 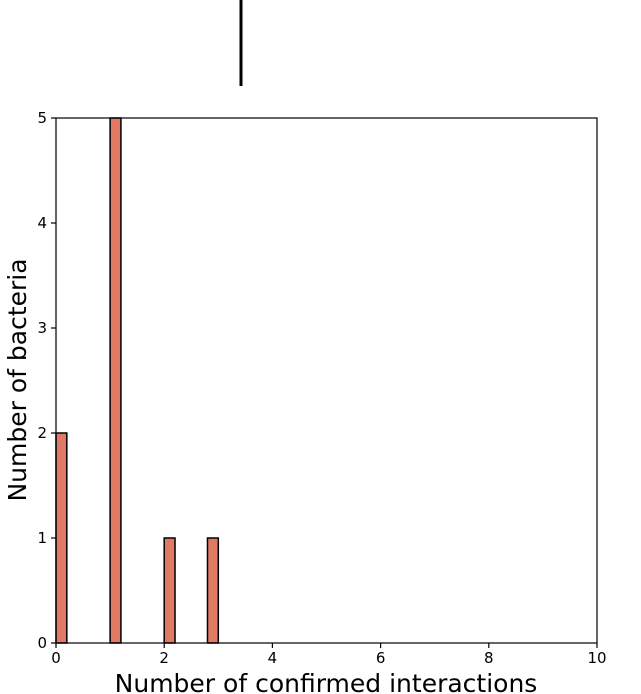 What do you see at coordinates (46, 380) in the screenshot?
I see `y-axis-ticks: 0 1 2 3 4 5` at bounding box center [46, 380].